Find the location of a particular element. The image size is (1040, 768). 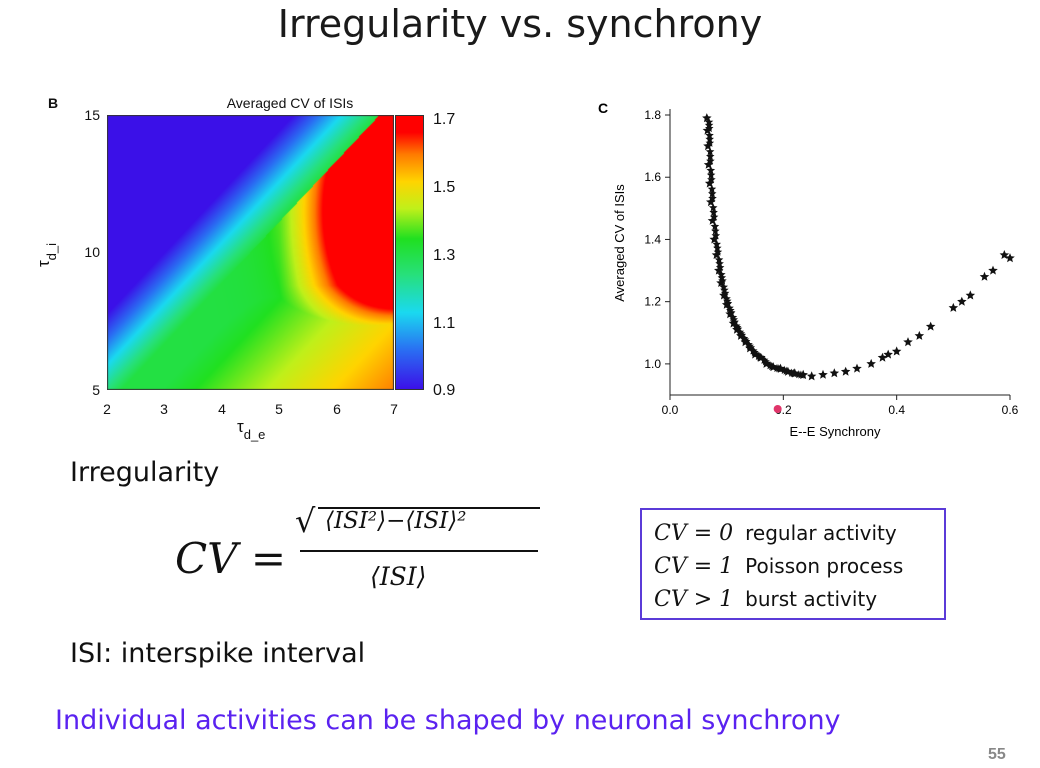

y-axis-label: τd_i is located at coordinates (46, 255).